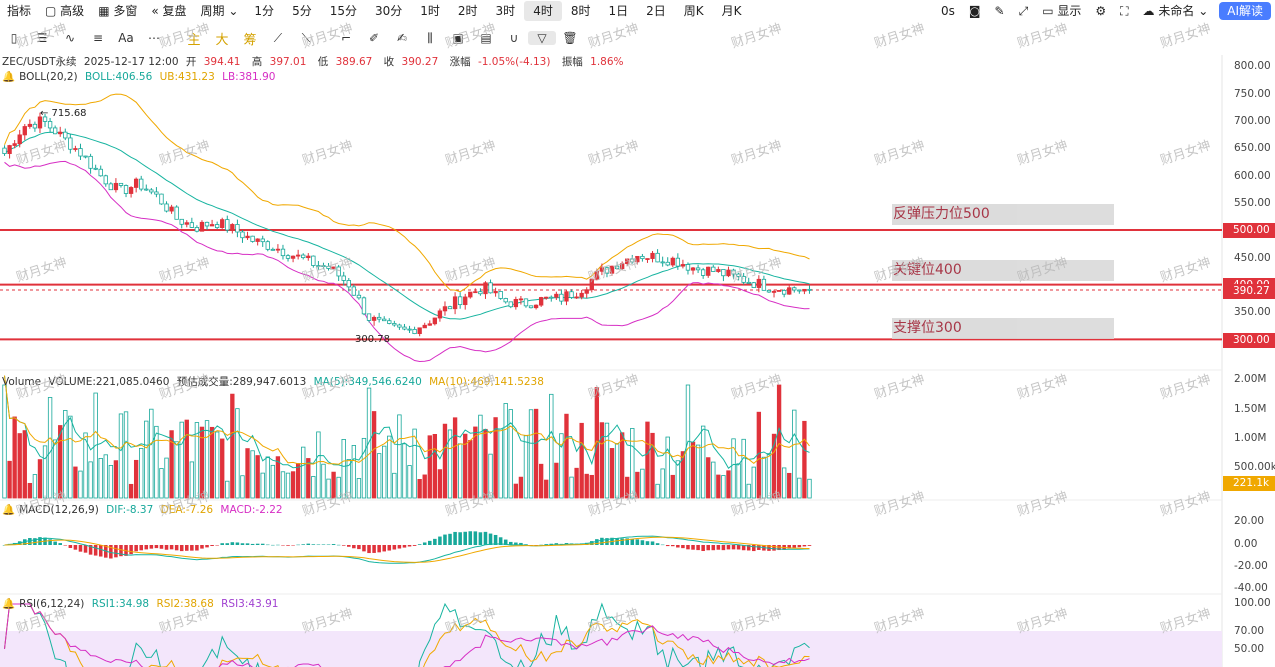 The image size is (1275, 667). What do you see at coordinates (249, 77) in the screenshot?
I see `boll-lb: LB:381.90` at bounding box center [249, 77].